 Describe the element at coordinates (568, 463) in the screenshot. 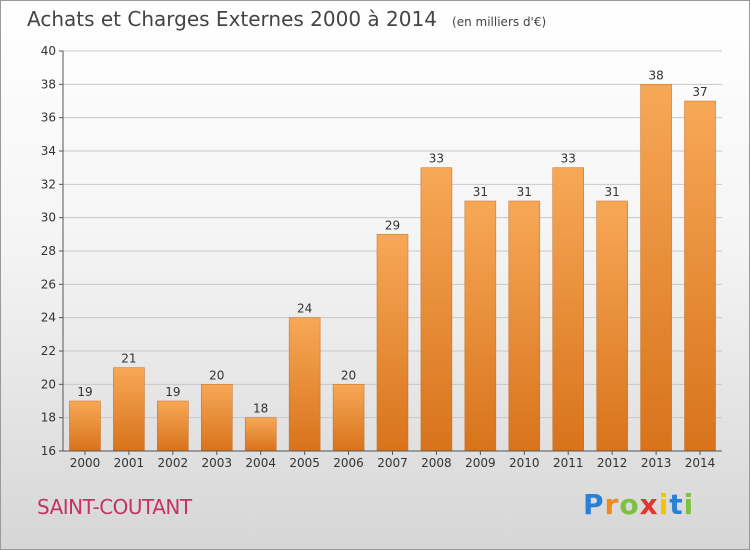

I see `x-tick-label: 2011` at that location.